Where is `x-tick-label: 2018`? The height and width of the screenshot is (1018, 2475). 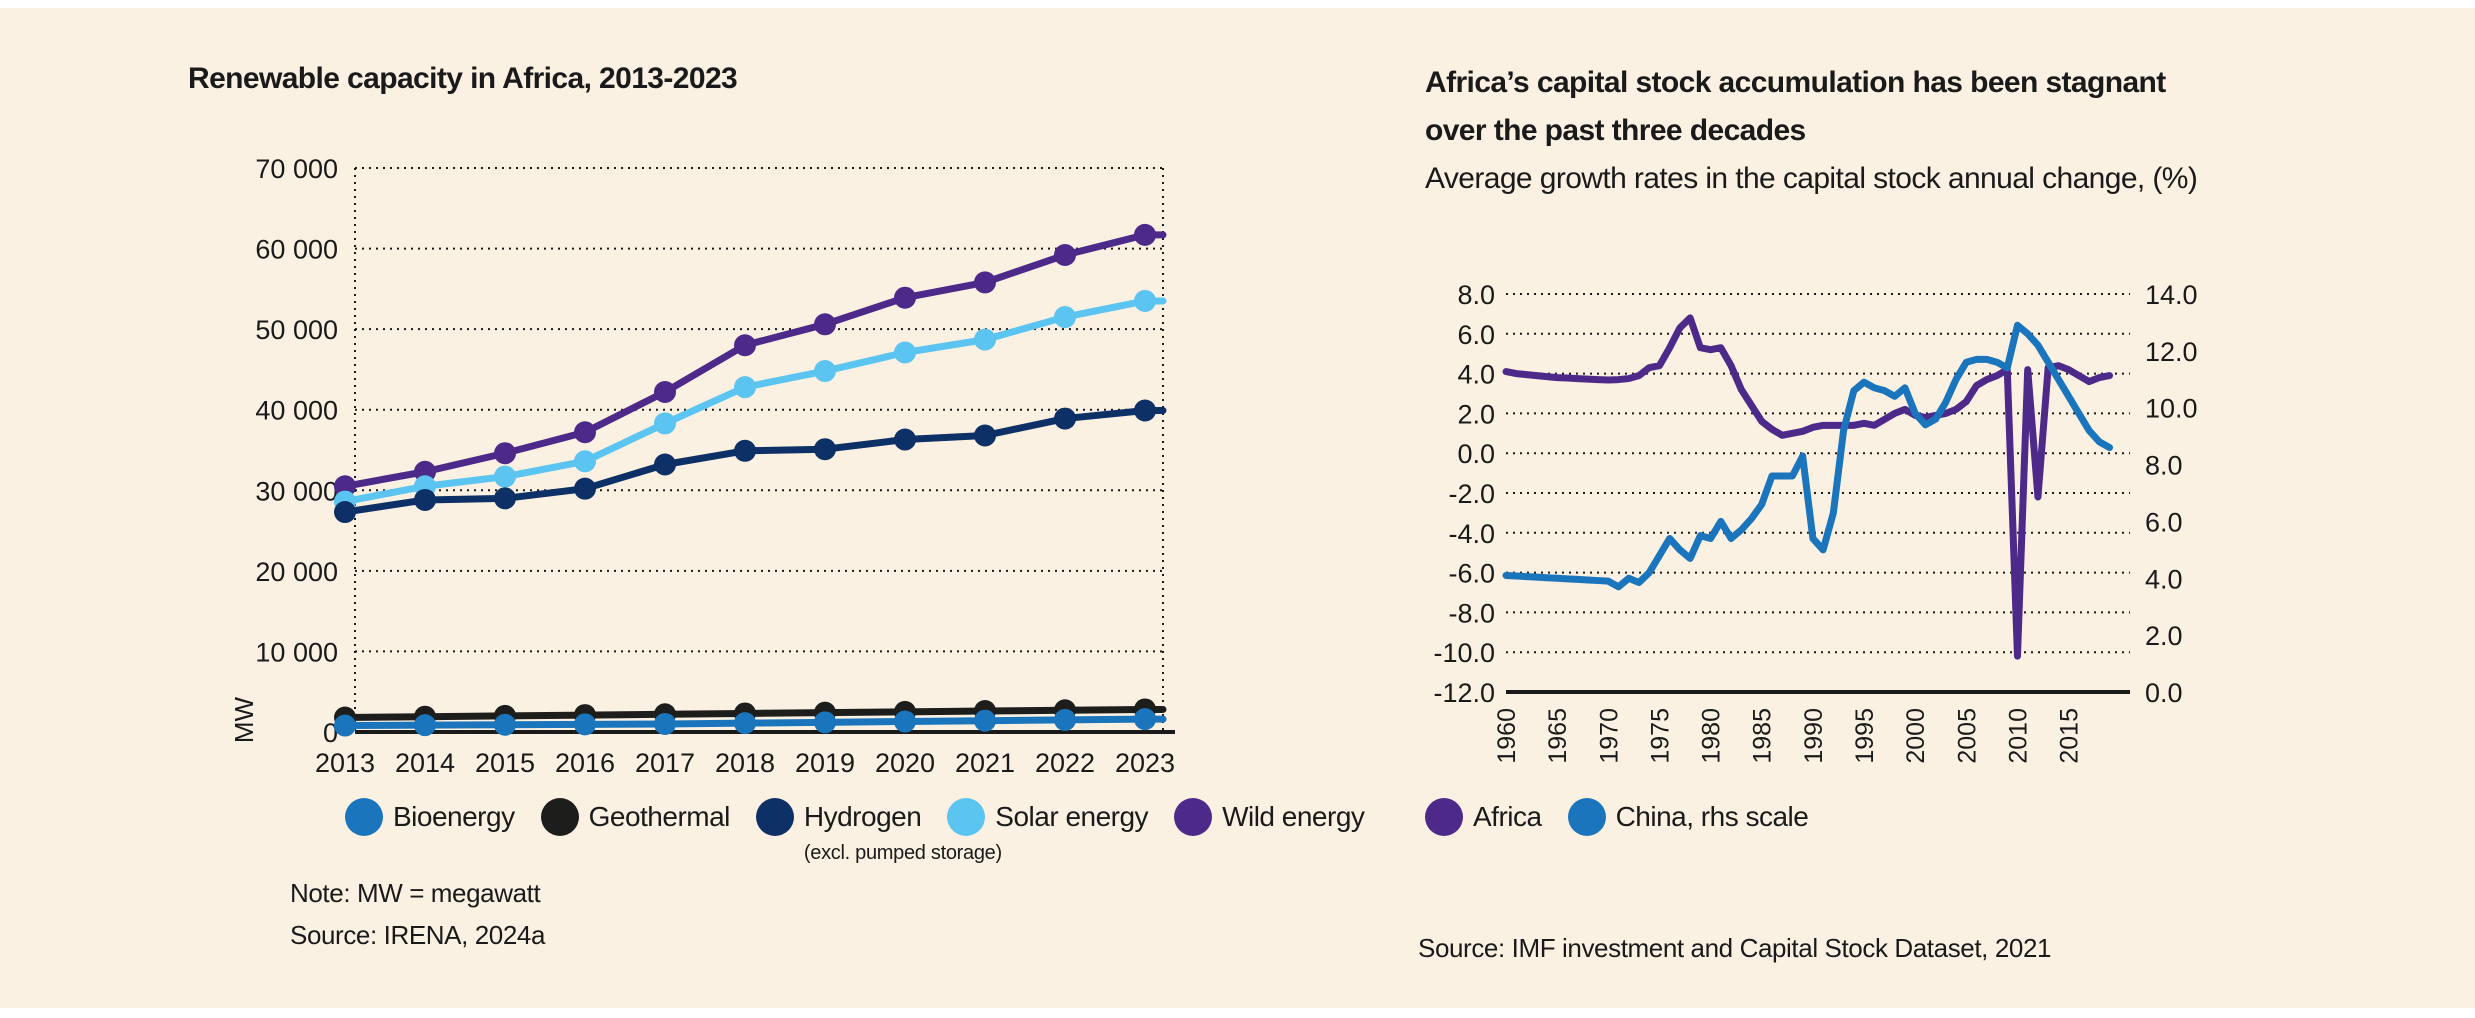 x-tick-label: 2018 is located at coordinates (745, 763).